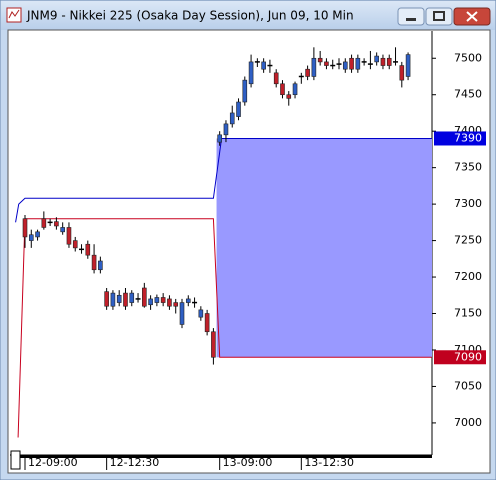  Describe the element at coordinates (53, 462) in the screenshot. I see `x-tick-label: 12-09:00` at that location.